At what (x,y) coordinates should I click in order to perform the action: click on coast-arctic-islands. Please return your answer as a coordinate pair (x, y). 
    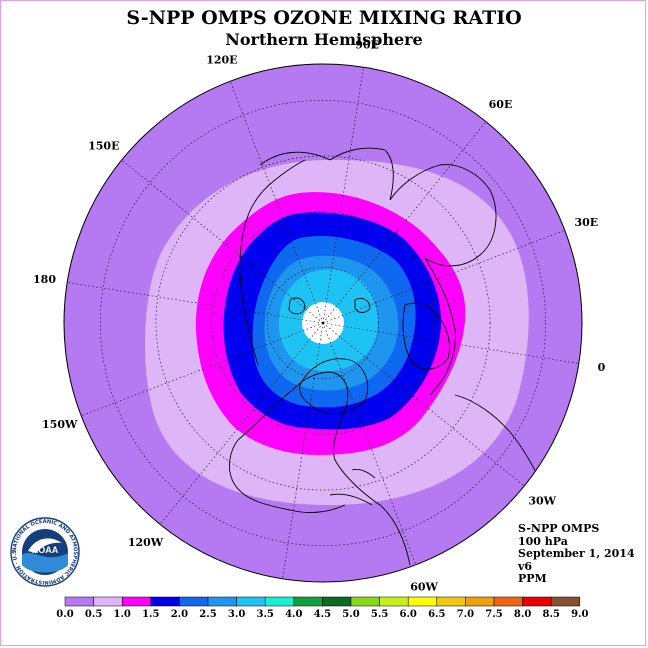
    Looking at the image, I should click on (329, 306).